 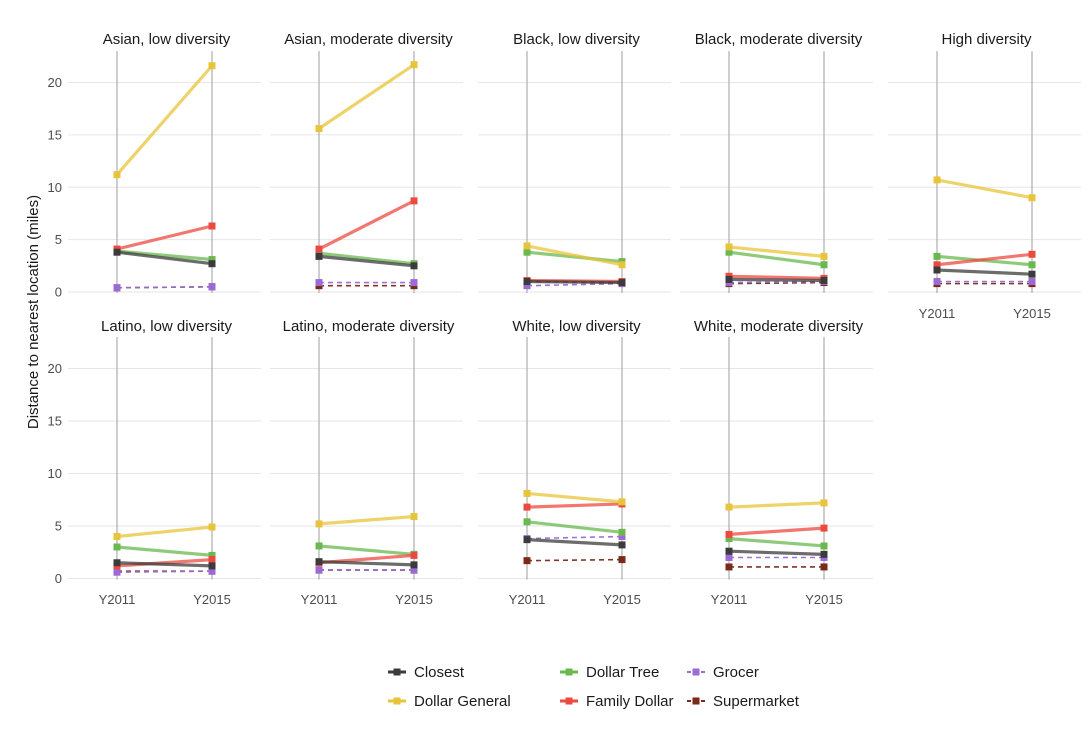 I want to click on y-tick-label: 20, so click(x=55, y=82).